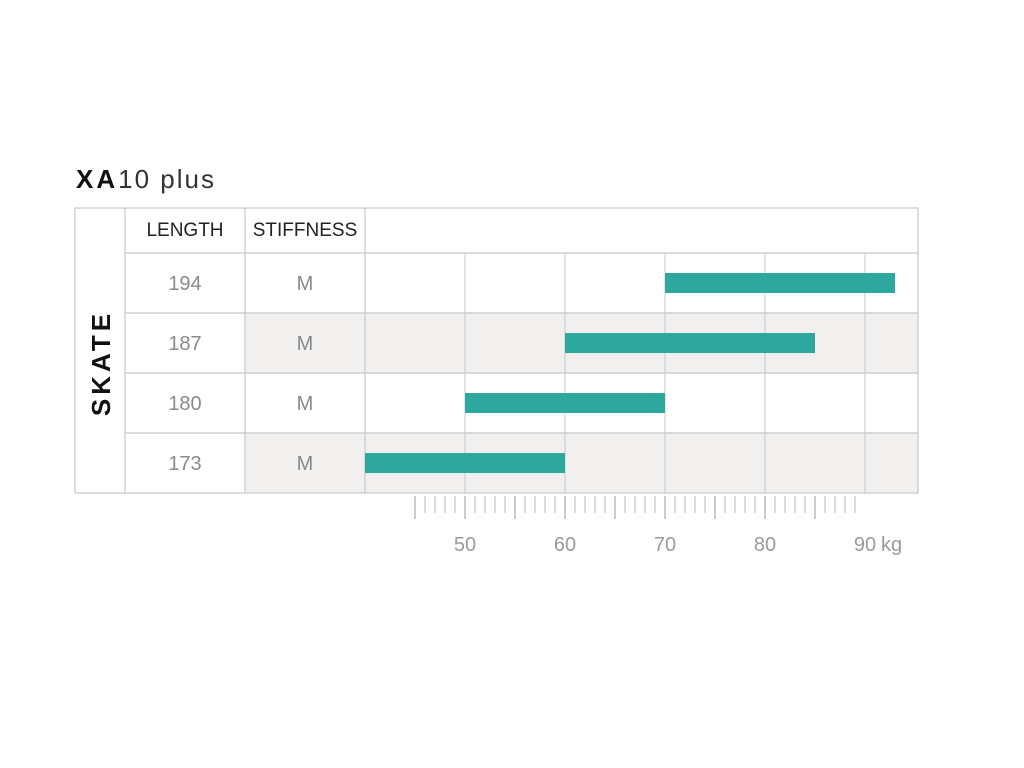 This screenshot has height=768, width=1024. What do you see at coordinates (765, 545) in the screenshot?
I see `x-tick-label: 80` at bounding box center [765, 545].